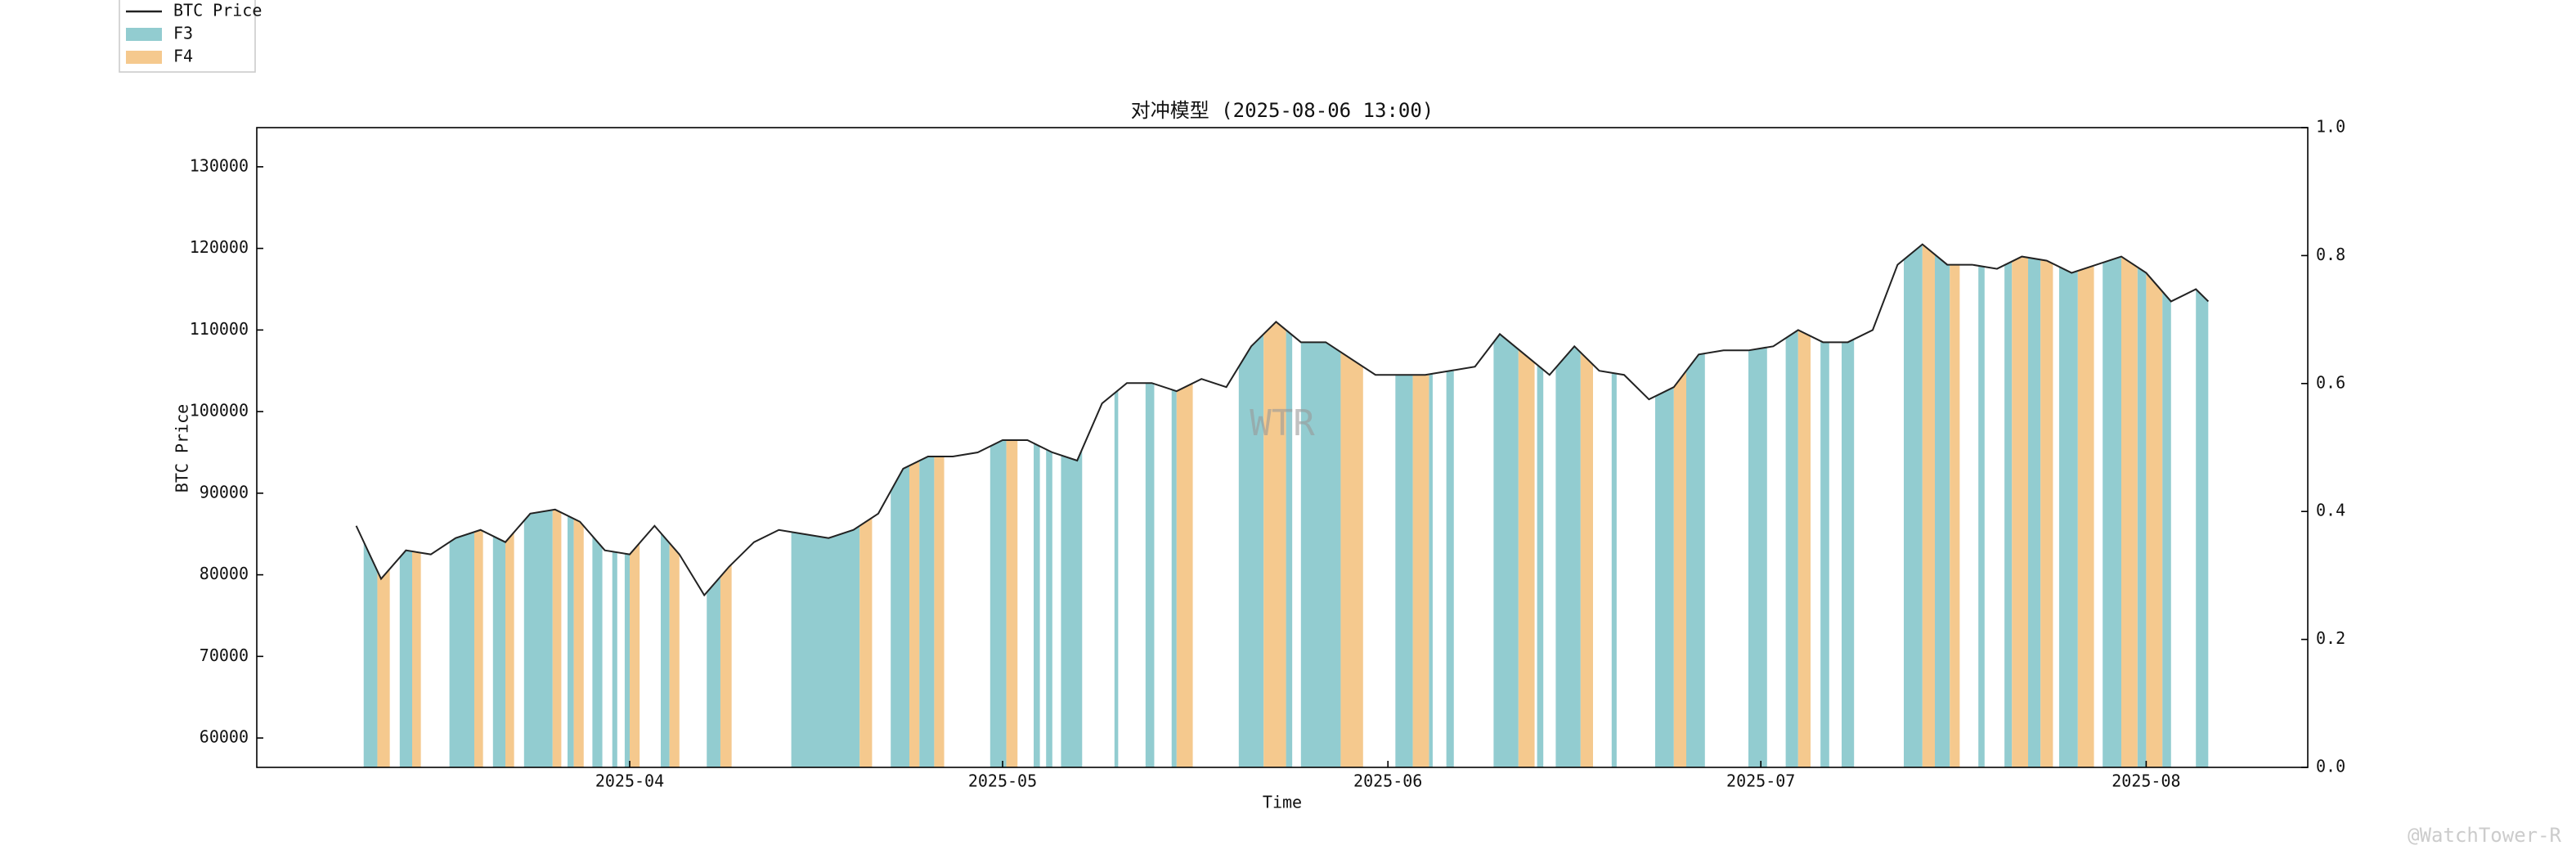 The width and height of the screenshot is (2576, 859). I want to click on y-tick-label: 110000, so click(219, 329).